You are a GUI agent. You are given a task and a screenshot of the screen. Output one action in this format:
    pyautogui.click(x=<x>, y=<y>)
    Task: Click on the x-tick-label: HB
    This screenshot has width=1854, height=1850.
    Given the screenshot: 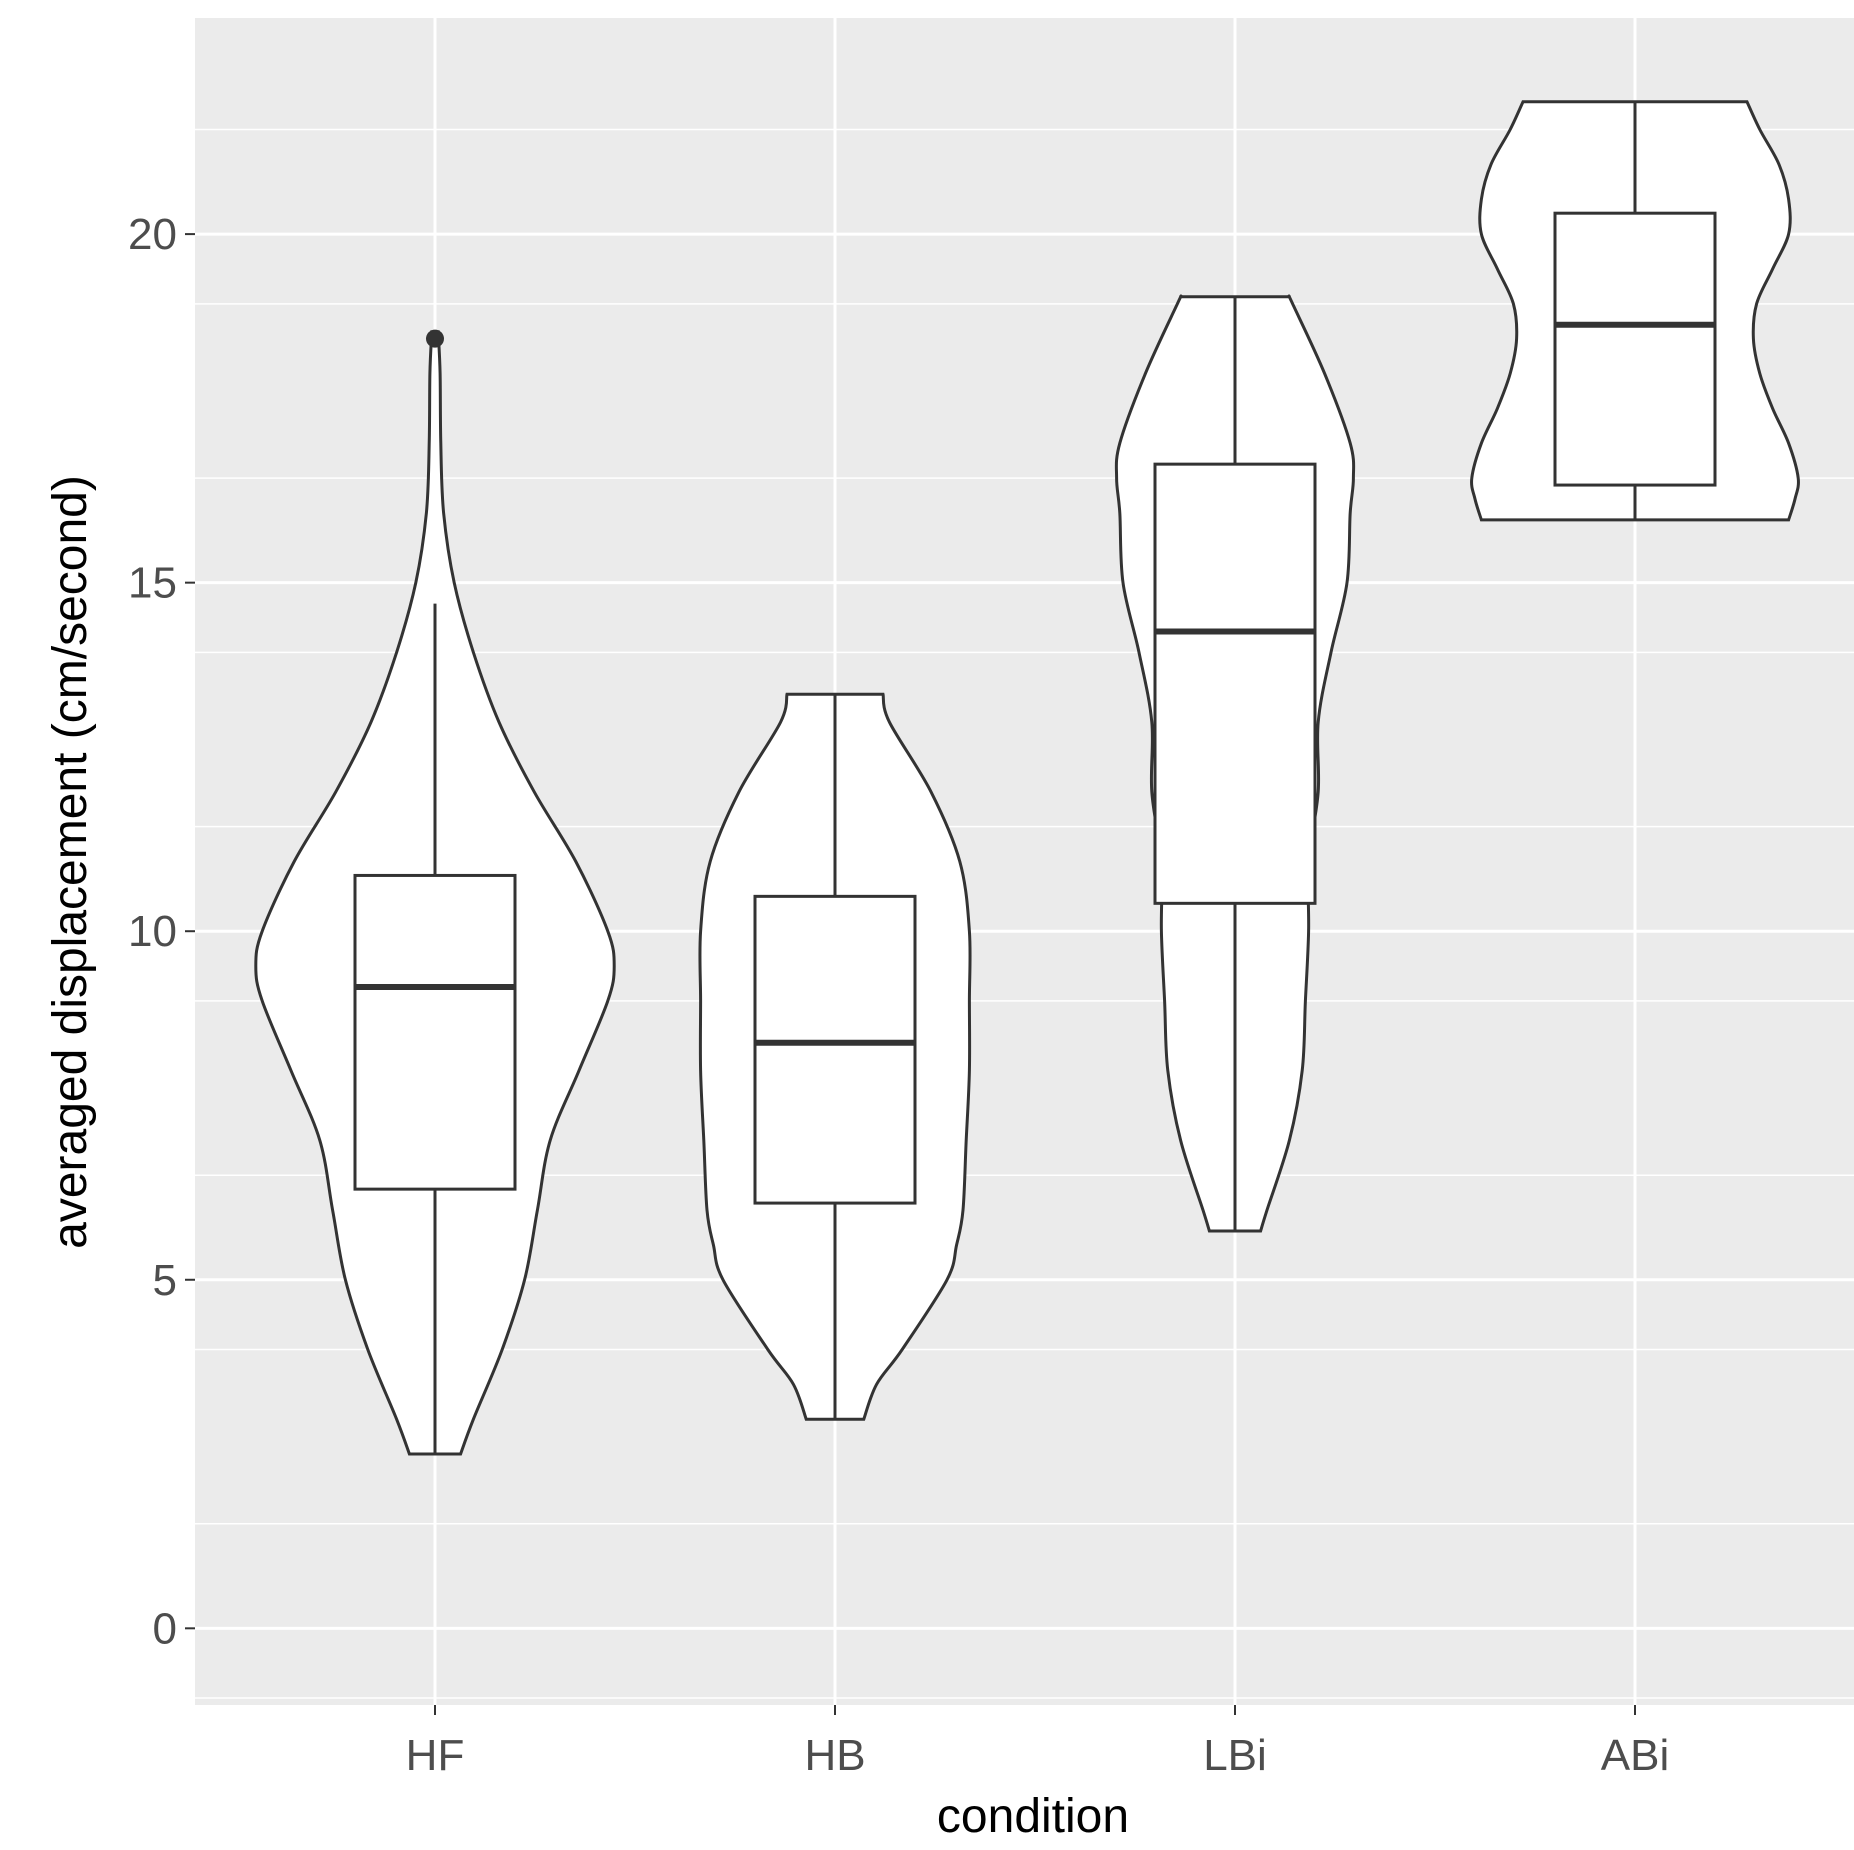 What is the action you would take?
    pyautogui.click(x=834, y=1755)
    